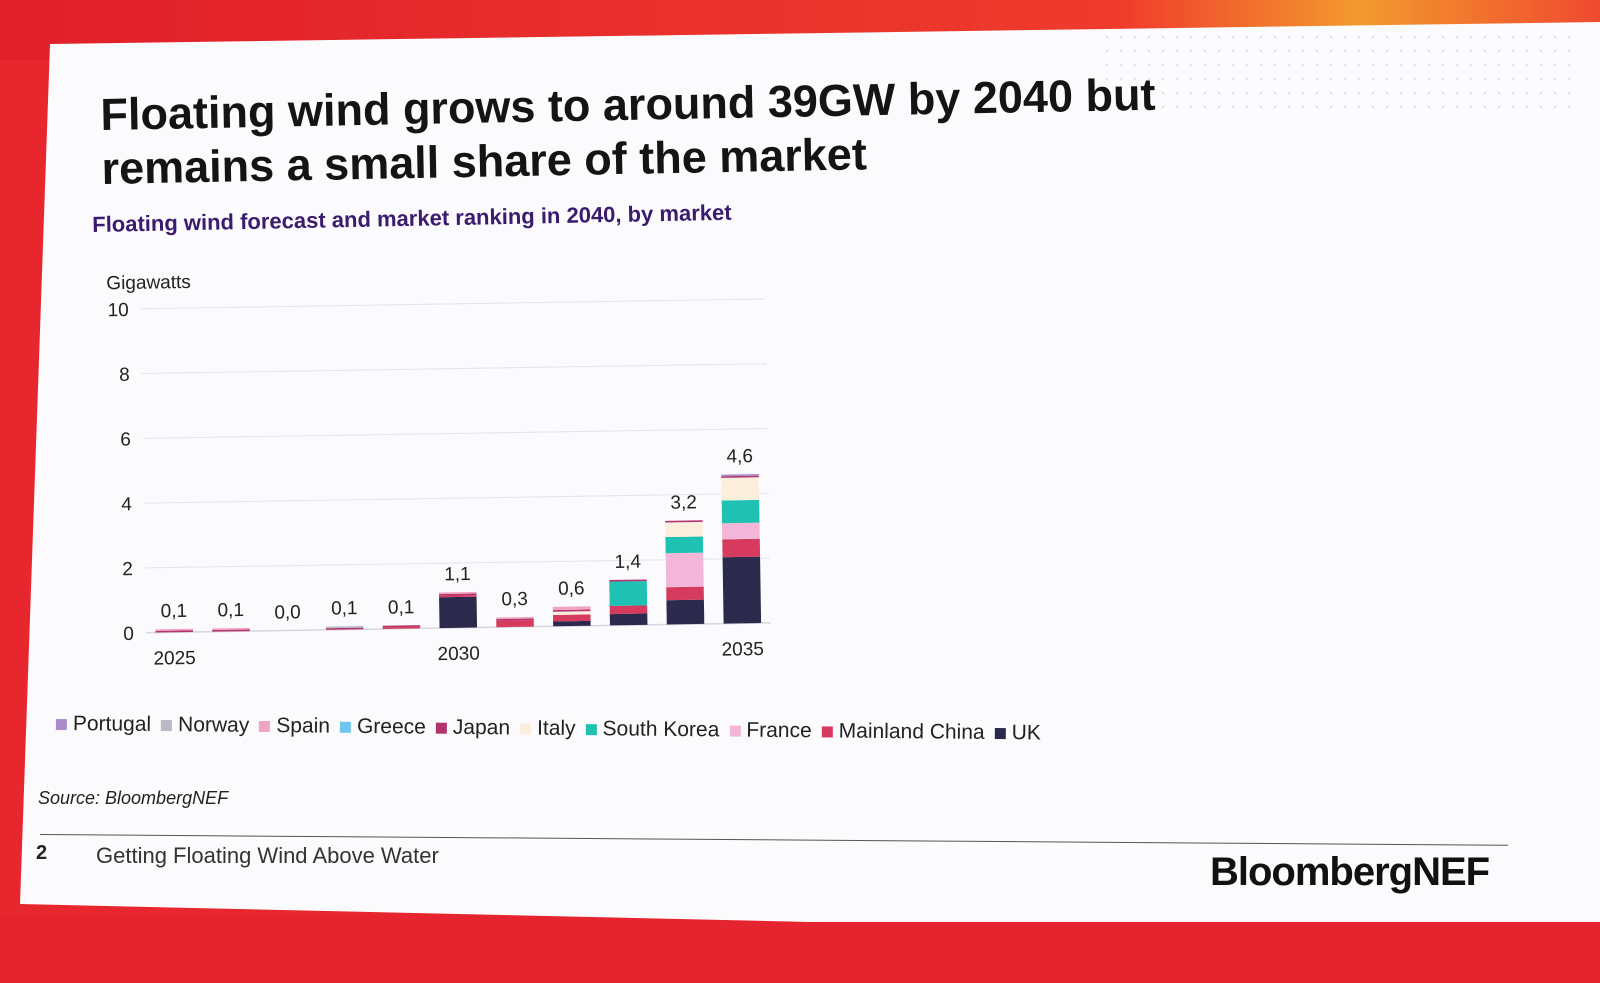 Image resolution: width=1600 pixels, height=983 pixels. I want to click on bar-segment-japan-2030, so click(458, 594).